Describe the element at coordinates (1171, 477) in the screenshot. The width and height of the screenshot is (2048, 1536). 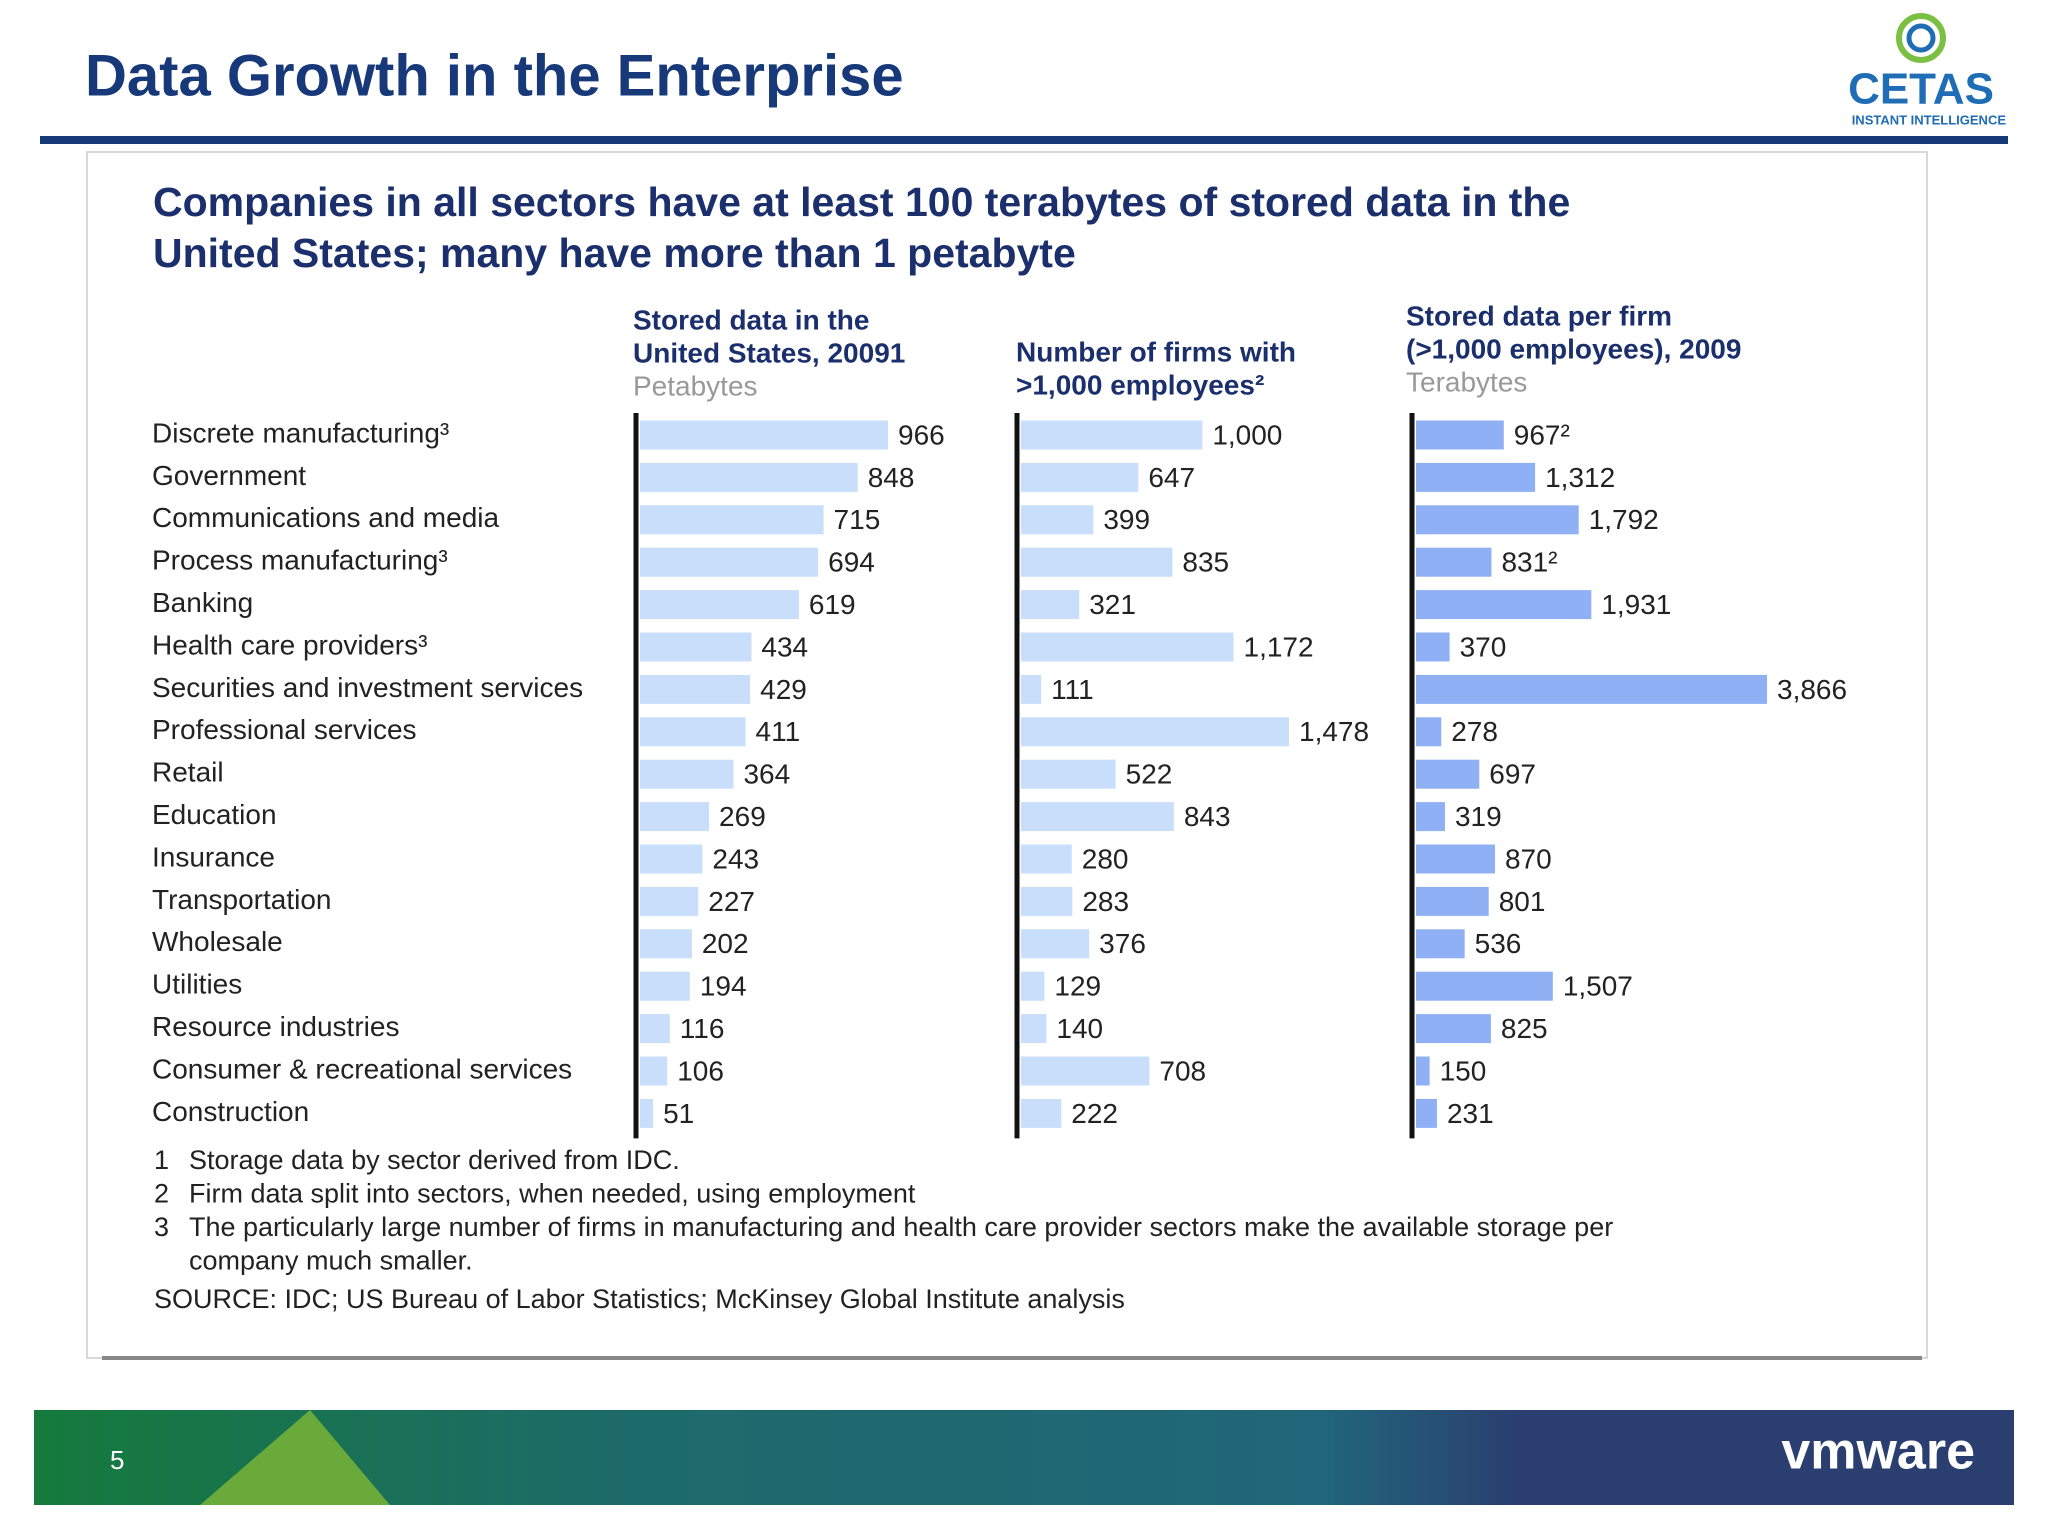
I see `value-label: 647` at that location.